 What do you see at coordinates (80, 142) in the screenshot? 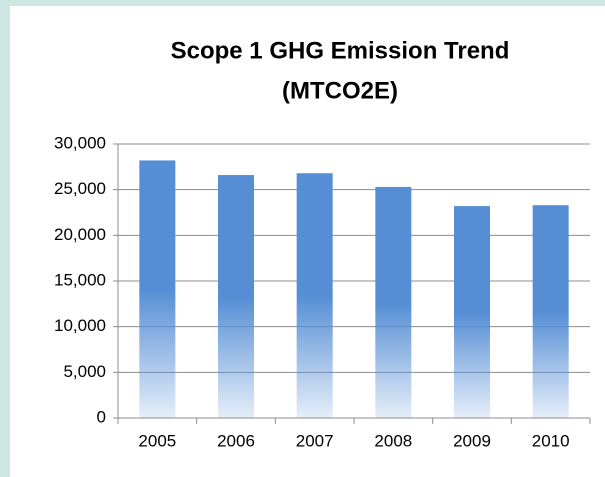
I see `y-tick-label: 30,000` at bounding box center [80, 142].